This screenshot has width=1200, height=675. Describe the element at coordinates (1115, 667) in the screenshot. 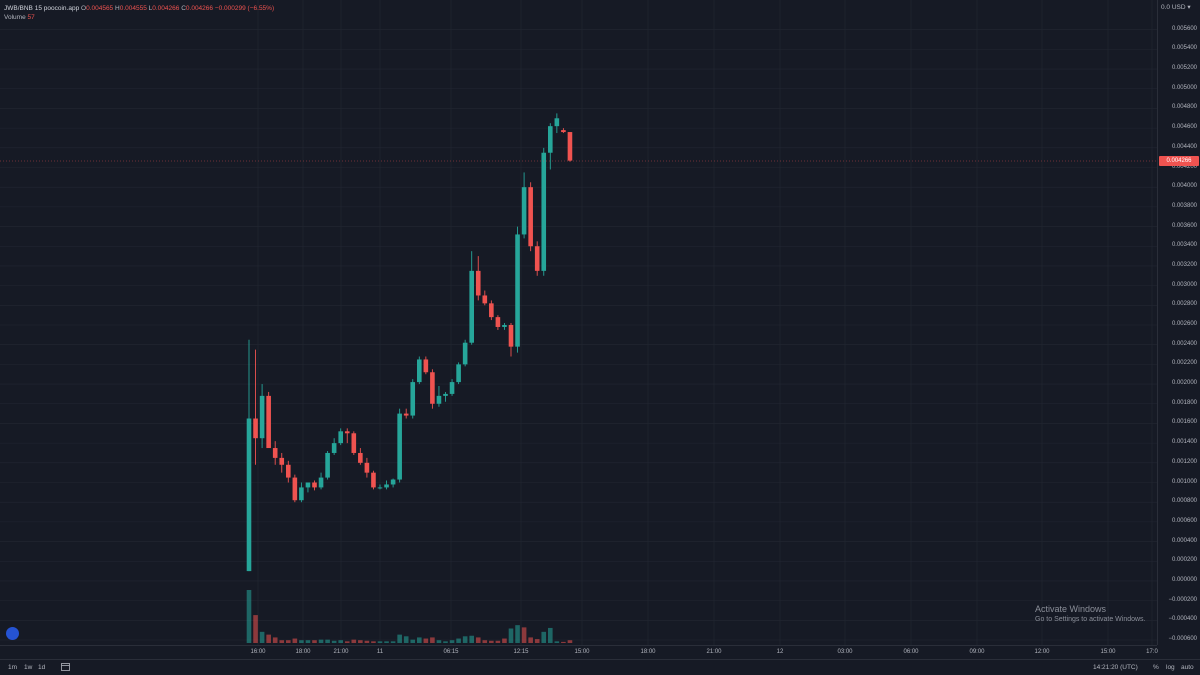

I see `utc-clock: 14:21:20 (UTC)` at that location.